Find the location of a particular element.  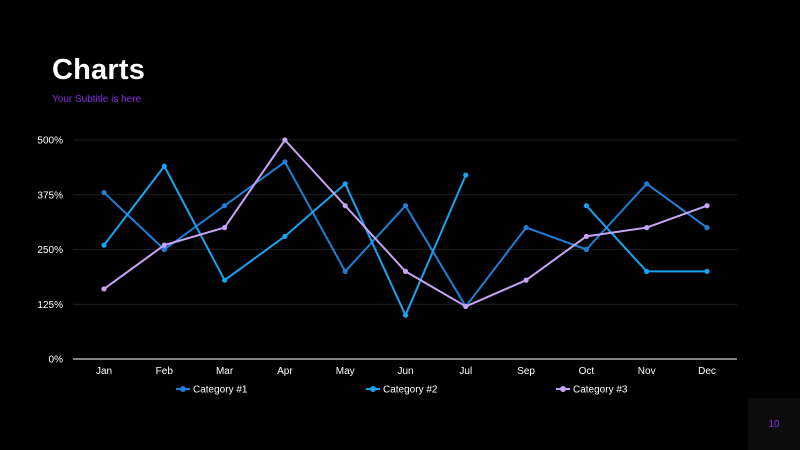

y-tick-label: 375% is located at coordinates (50, 195).